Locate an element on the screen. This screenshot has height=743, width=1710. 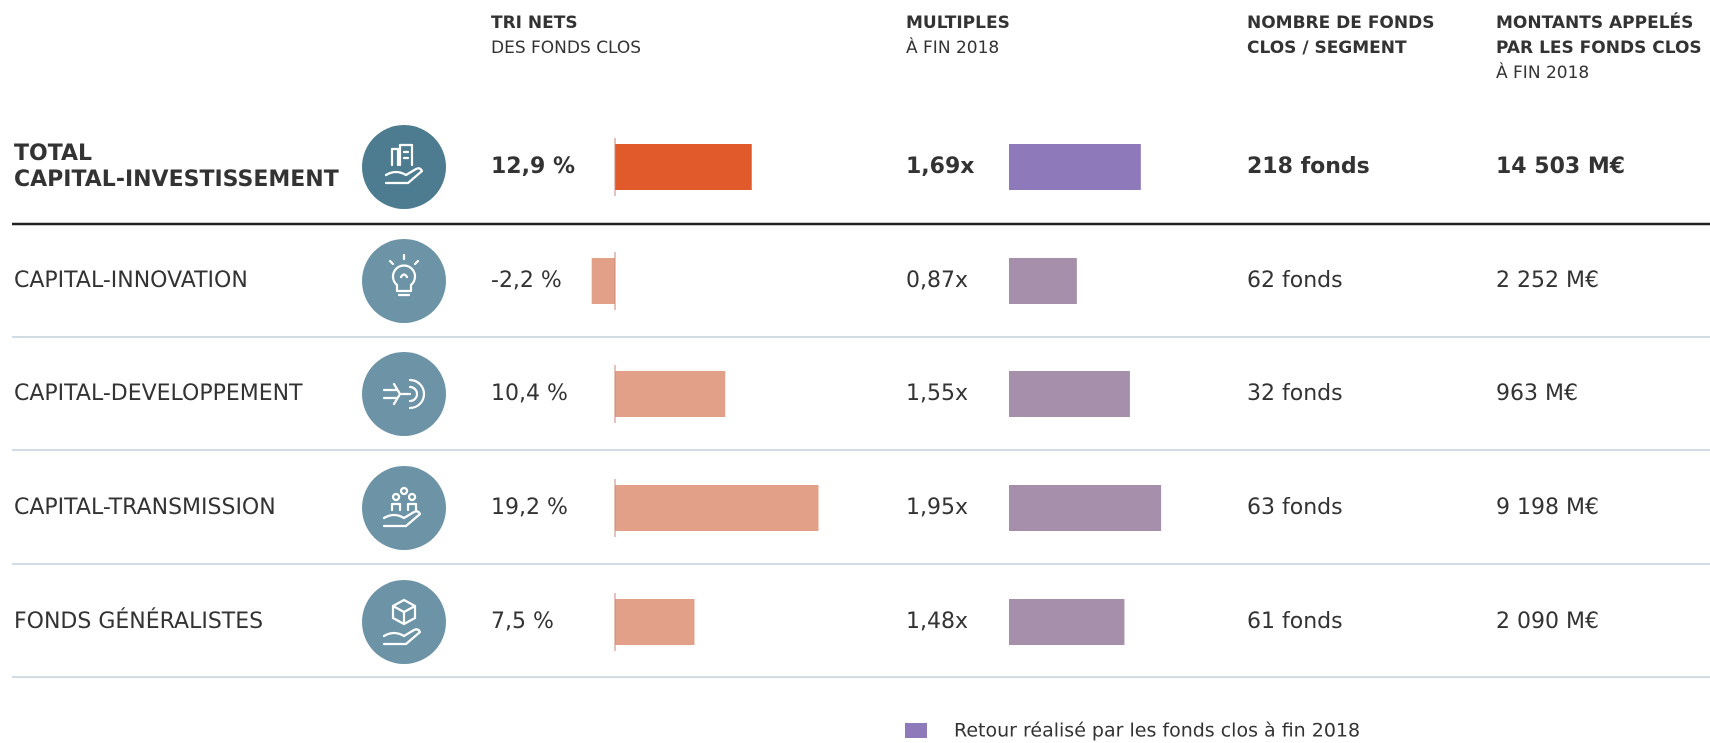
row-label: FONDS GÉNÉRALISTES is located at coordinates (138, 621).